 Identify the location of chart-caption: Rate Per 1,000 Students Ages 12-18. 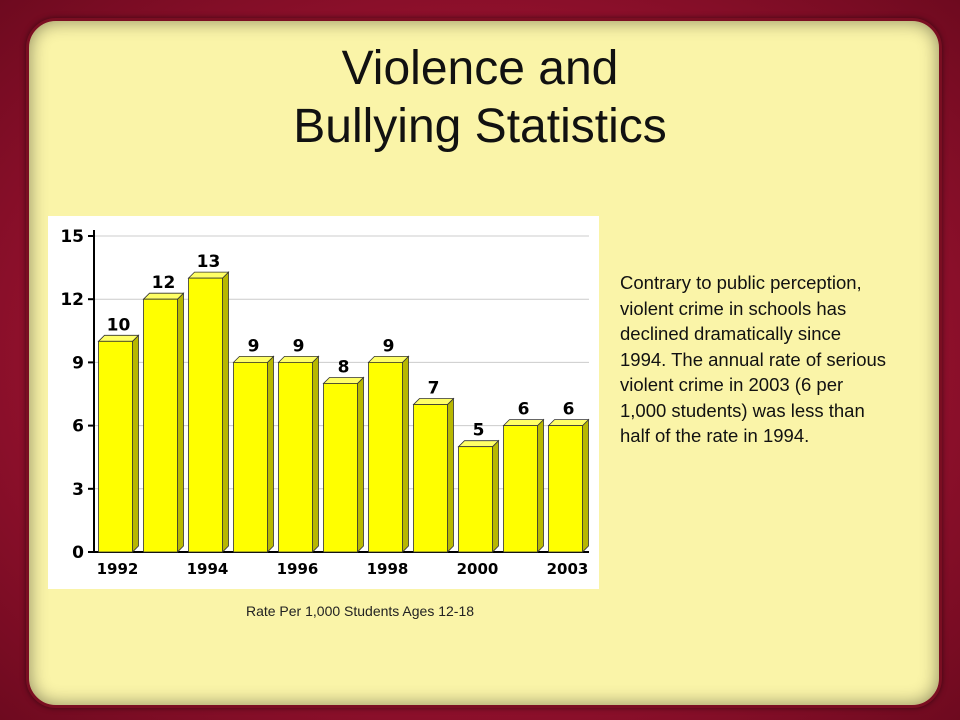
(360, 611).